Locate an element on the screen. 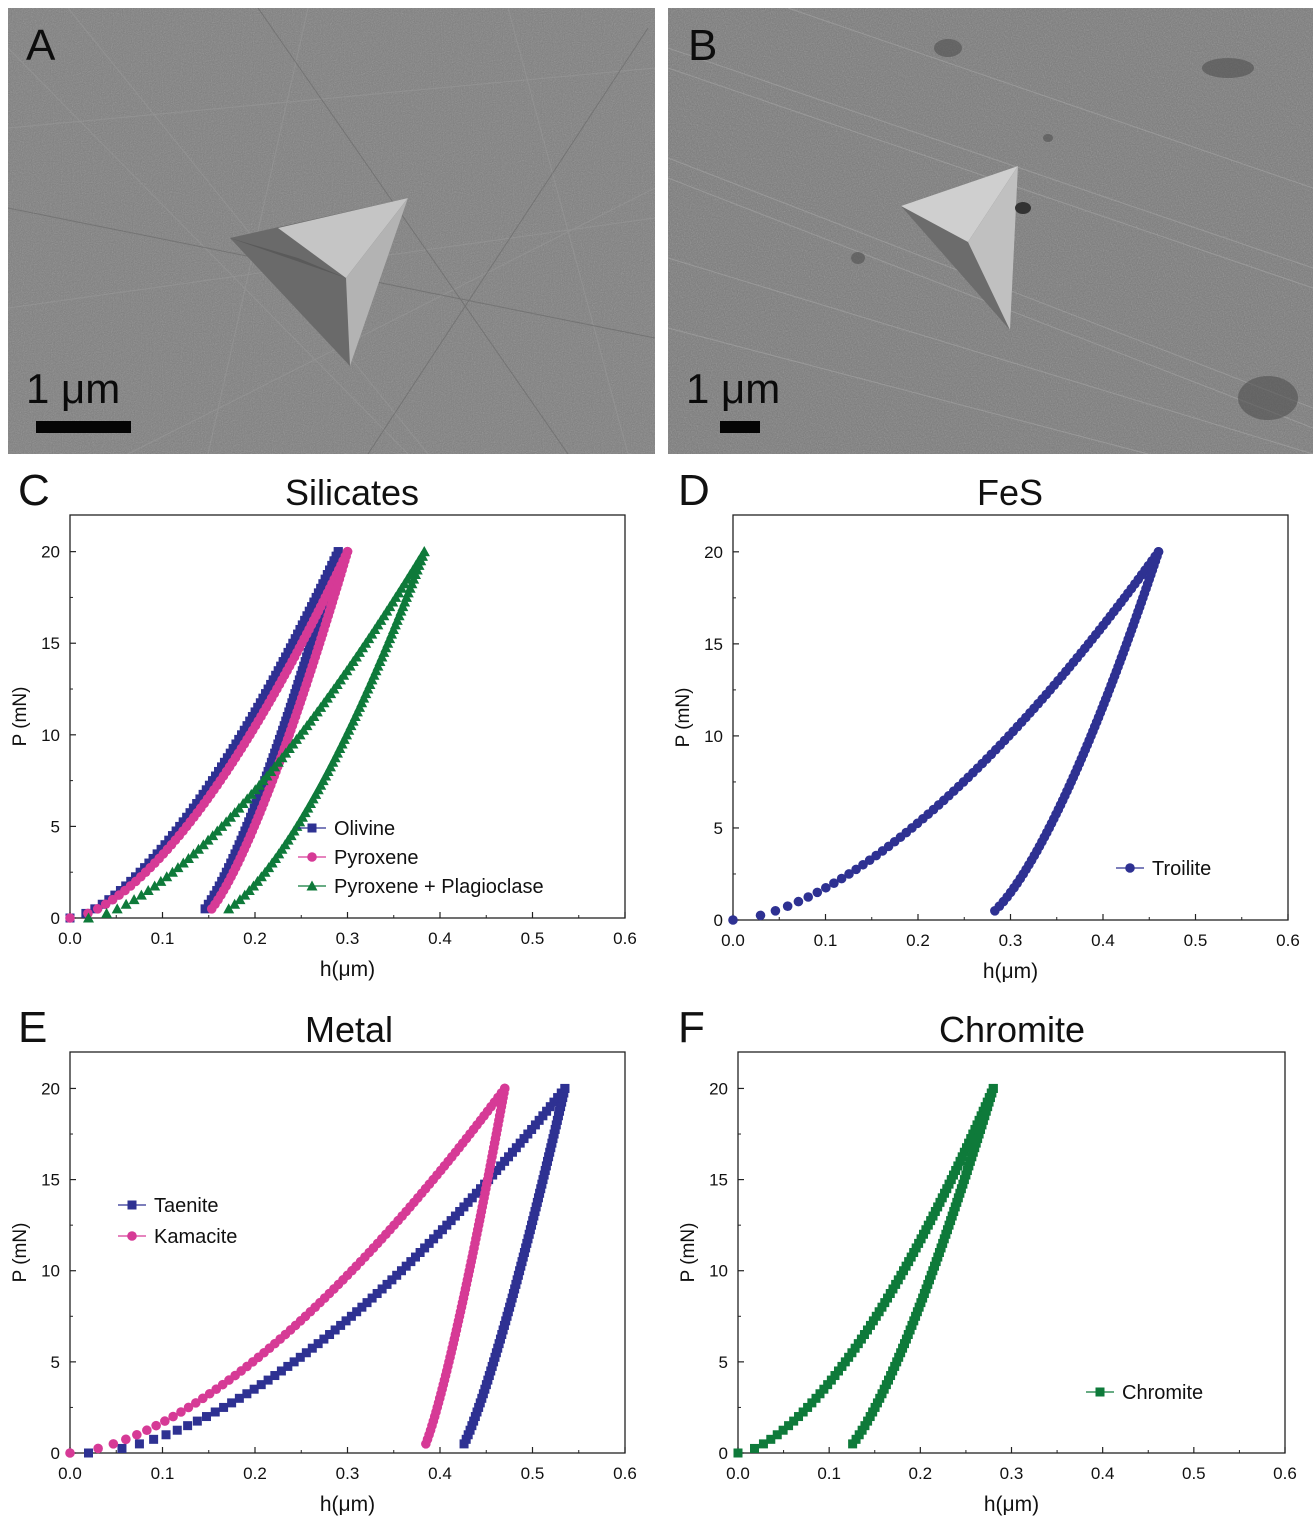  legend-marker is located at coordinates (312, 857).